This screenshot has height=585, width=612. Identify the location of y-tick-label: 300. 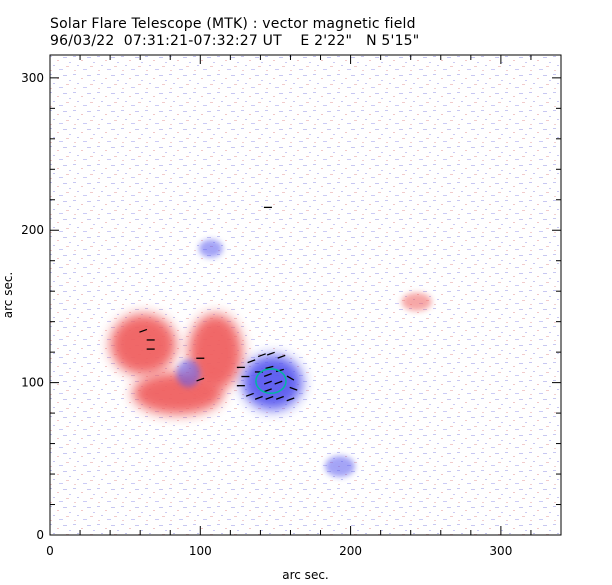
(32, 78).